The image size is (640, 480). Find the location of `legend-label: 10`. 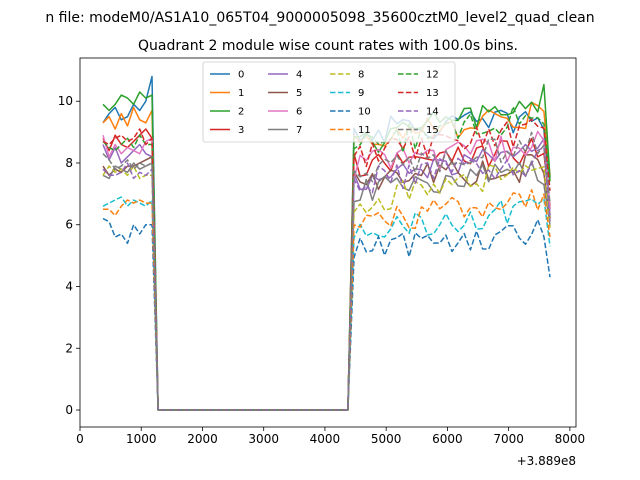

legend-label: 10 is located at coordinates (364, 112).